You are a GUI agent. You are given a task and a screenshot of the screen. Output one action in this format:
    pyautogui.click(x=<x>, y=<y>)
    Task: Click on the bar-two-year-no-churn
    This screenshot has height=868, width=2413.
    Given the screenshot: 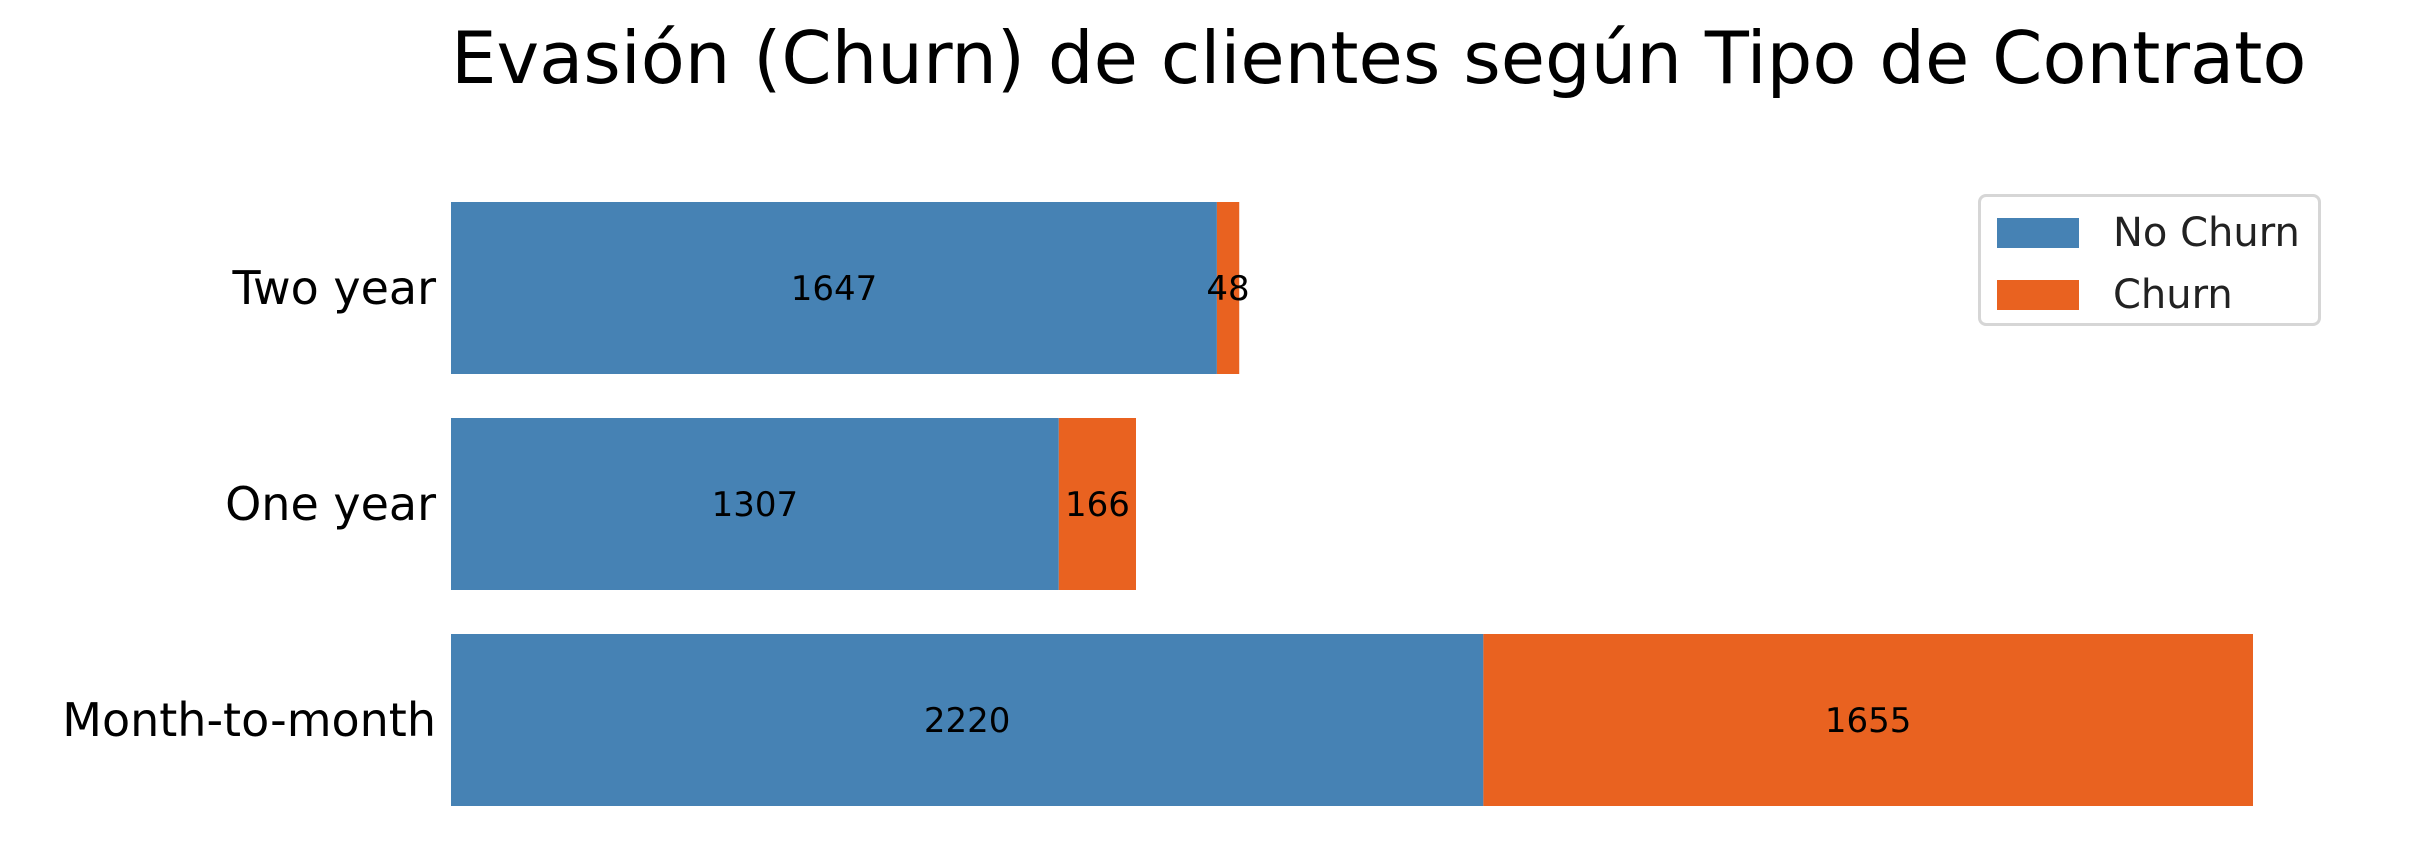 What is the action you would take?
    pyautogui.click(x=834, y=288)
    